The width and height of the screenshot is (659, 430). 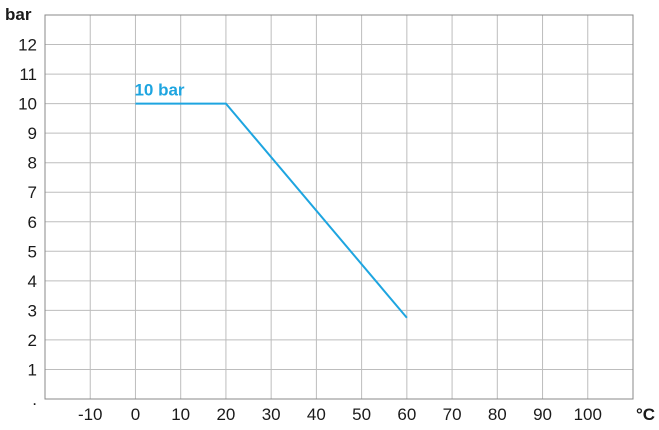 I want to click on x-tick-label: 60, so click(x=406, y=414).